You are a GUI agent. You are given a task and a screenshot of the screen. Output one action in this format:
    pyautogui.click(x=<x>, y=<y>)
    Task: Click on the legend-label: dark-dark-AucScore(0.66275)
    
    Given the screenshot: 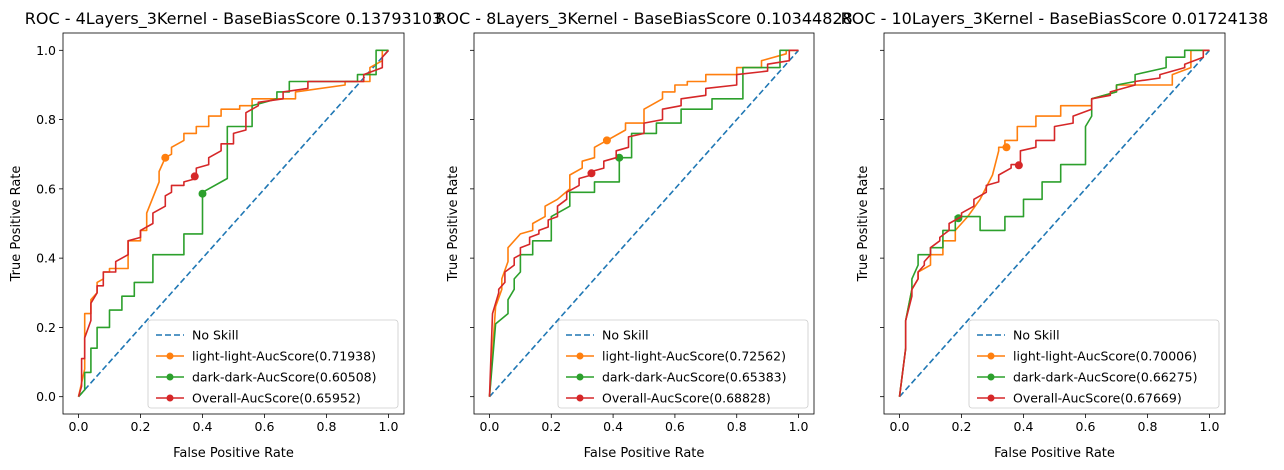 What is the action you would take?
    pyautogui.click(x=1105, y=377)
    